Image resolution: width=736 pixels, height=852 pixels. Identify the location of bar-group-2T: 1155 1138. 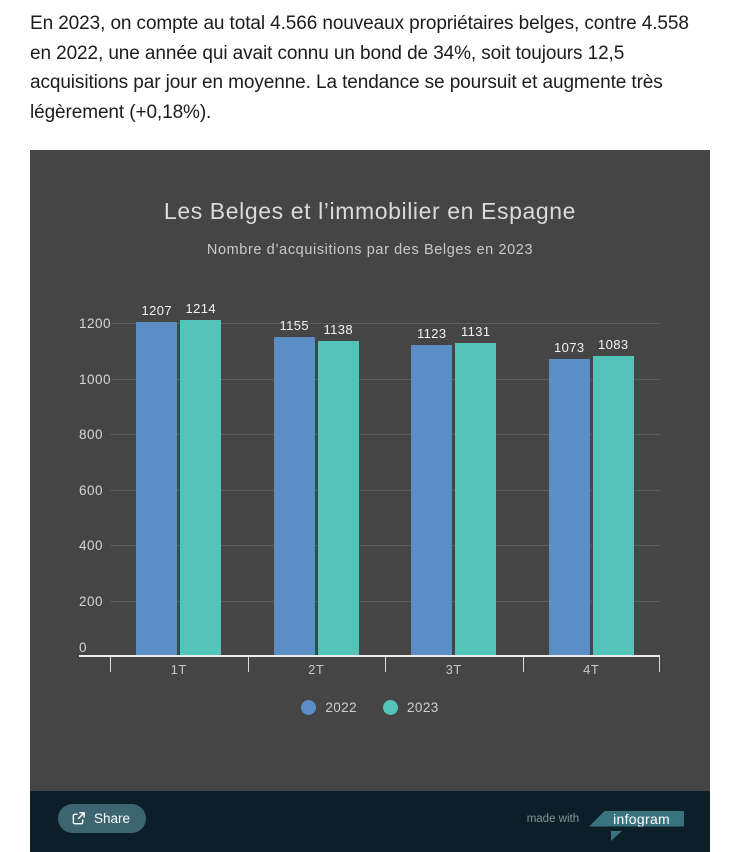
(317, 477).